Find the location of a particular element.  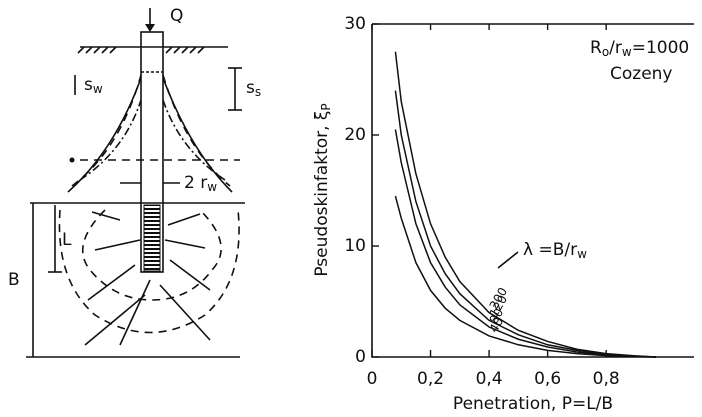

label-sub: o is located at coordinates (605, 52).